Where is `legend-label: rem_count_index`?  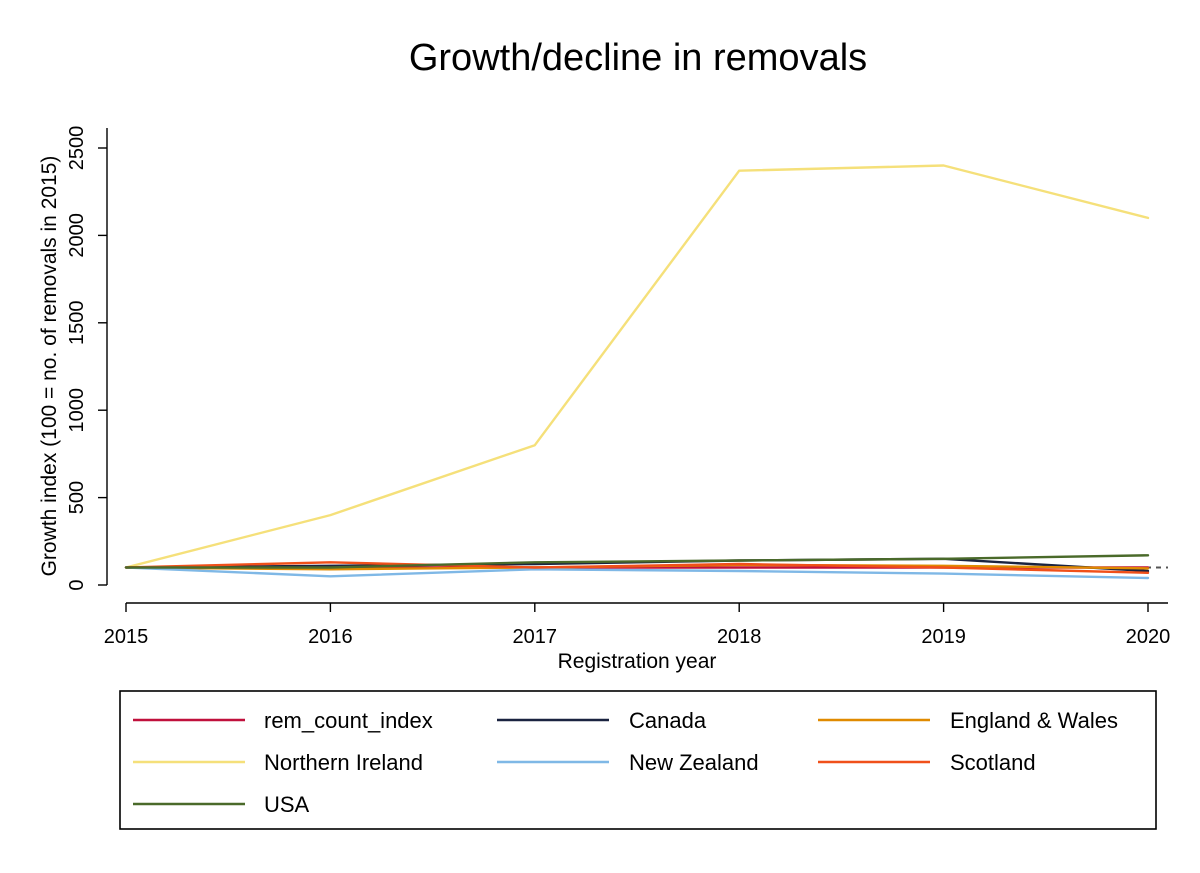
legend-label: rem_count_index is located at coordinates (348, 720).